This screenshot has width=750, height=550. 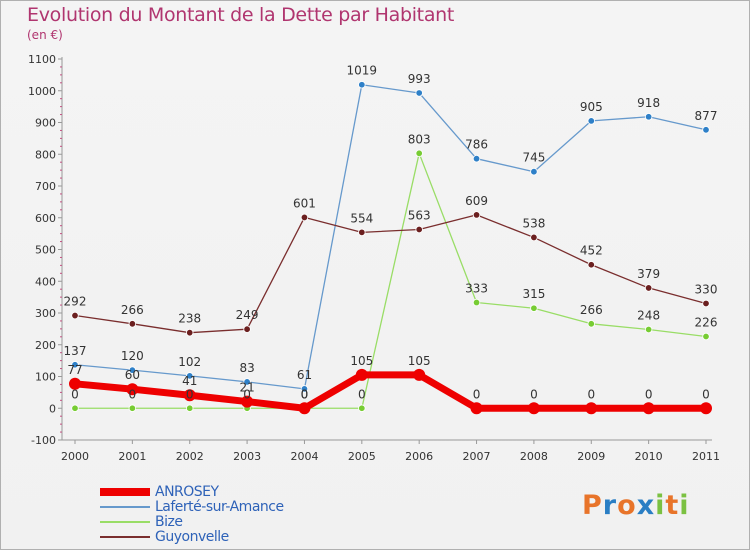 I want to click on y-tick-label: 200, so click(x=45, y=345).